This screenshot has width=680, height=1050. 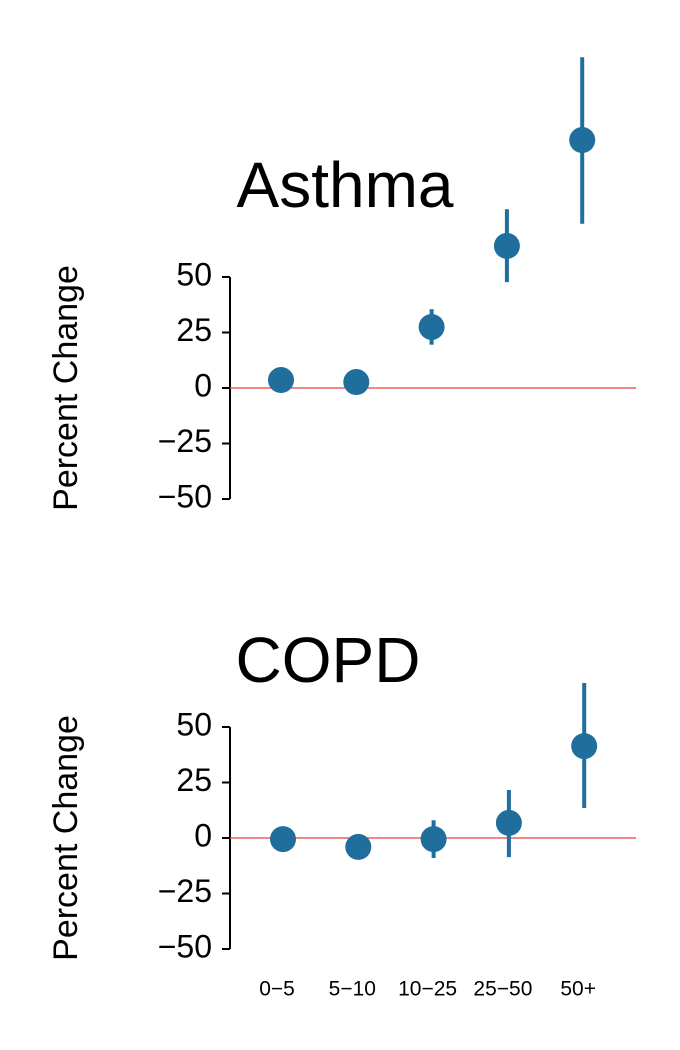 I want to click on x-tick-label: 50+, so click(x=578, y=989).